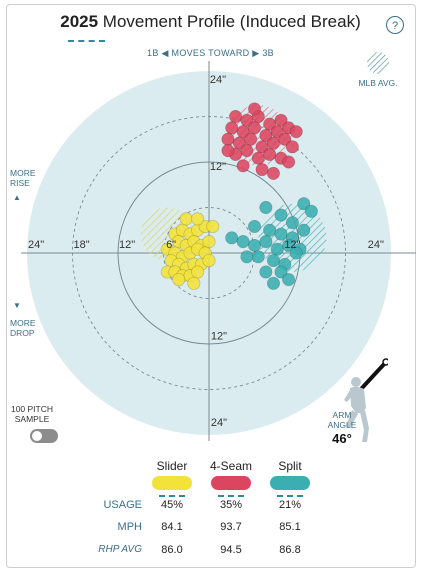 This screenshot has width=421, height=572. Describe the element at coordinates (23, 323) in the screenshot. I see `more-drop-line-1: MORE` at that location.